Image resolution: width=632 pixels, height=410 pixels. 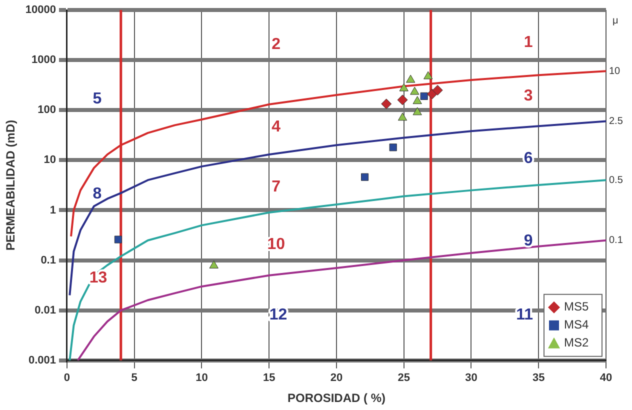 What do you see at coordinates (42, 360) in the screenshot?
I see `y-tick-label: 0.001` at bounding box center [42, 360].